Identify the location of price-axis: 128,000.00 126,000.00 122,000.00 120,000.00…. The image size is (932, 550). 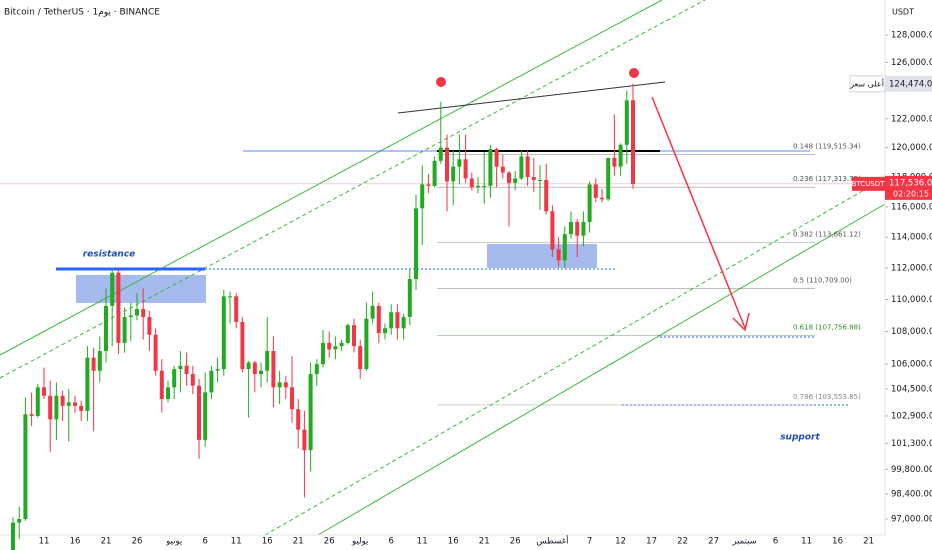
(908, 278).